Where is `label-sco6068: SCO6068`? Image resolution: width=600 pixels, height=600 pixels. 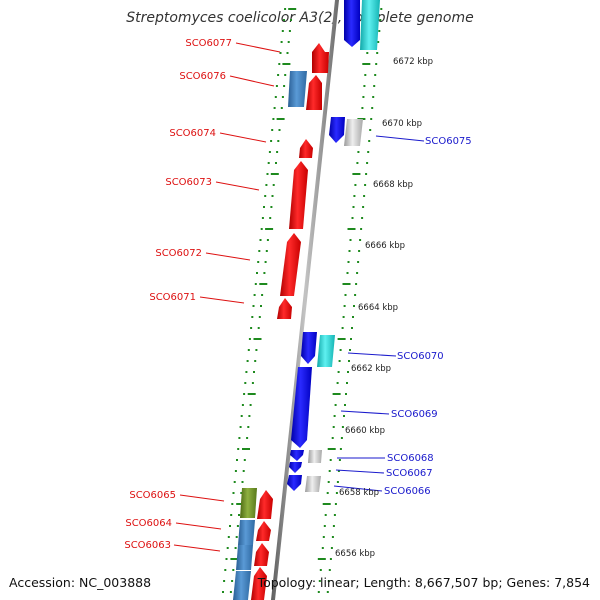
label-sco6068: SCO6068 is located at coordinates (410, 458).